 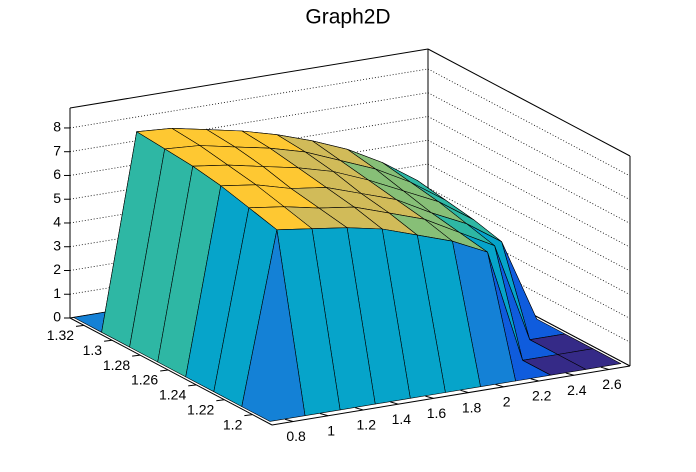 I want to click on surface-cell, so click(x=273, y=325).